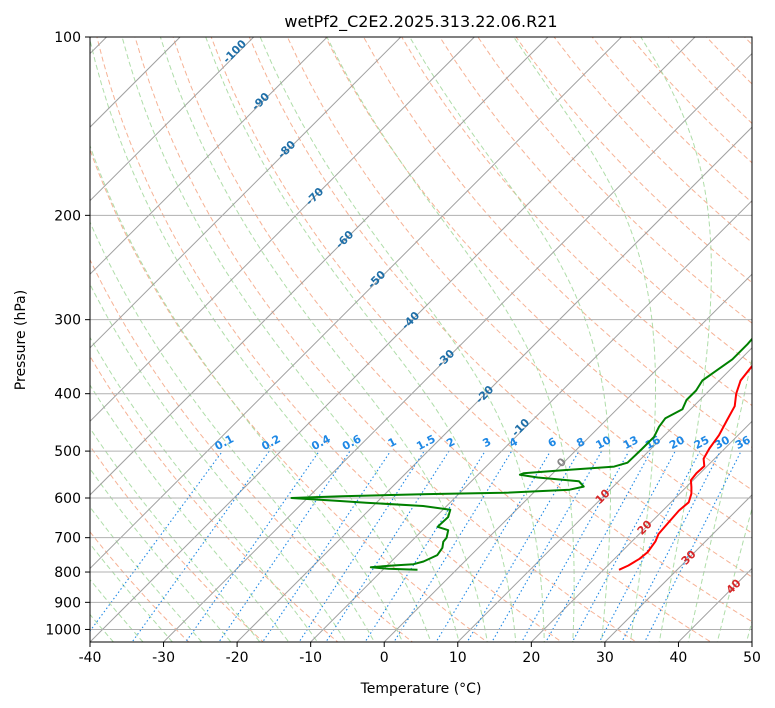 This screenshot has width=775, height=708. Describe the element at coordinates (743, 442) in the screenshot. I see `mixing-ratio-label: 36` at that location.